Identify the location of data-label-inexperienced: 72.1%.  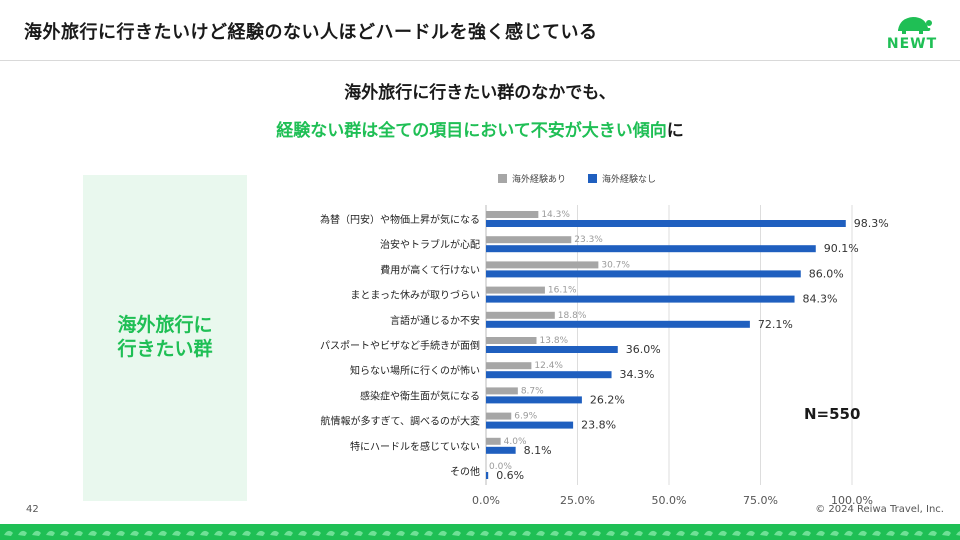
(775, 324).